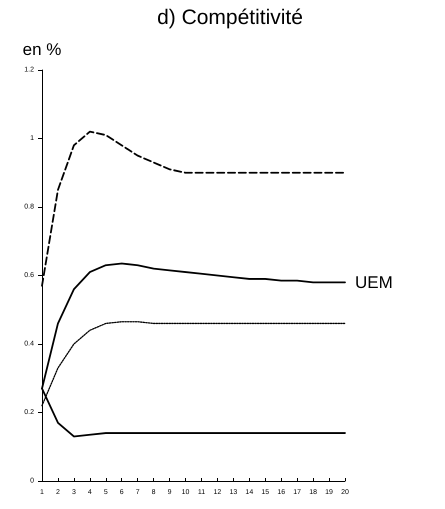  I want to click on series-label: UEM, so click(374, 282).